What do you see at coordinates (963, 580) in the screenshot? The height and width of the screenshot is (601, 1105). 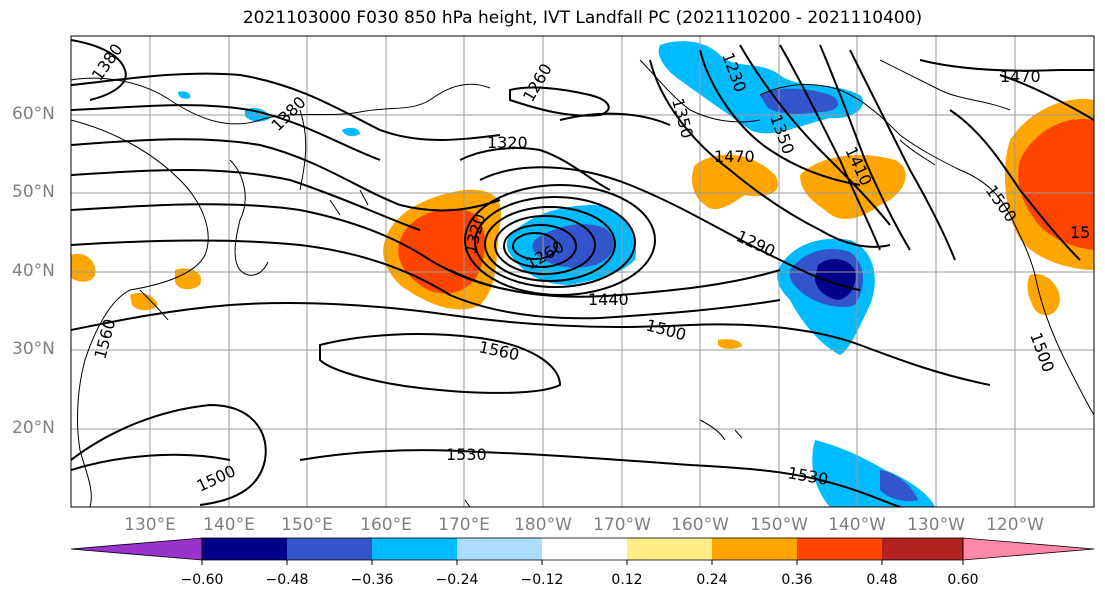 I see `colorbar-tick-label: 0.60` at bounding box center [963, 580].